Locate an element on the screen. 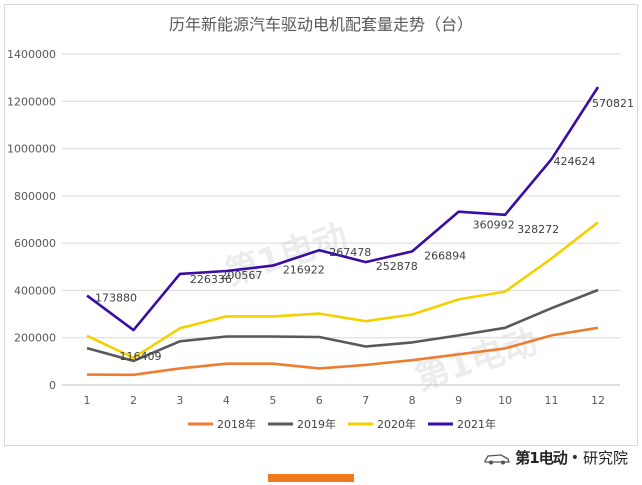 This screenshot has height=485, width=642. x-tick-label: 9 is located at coordinates (458, 400).